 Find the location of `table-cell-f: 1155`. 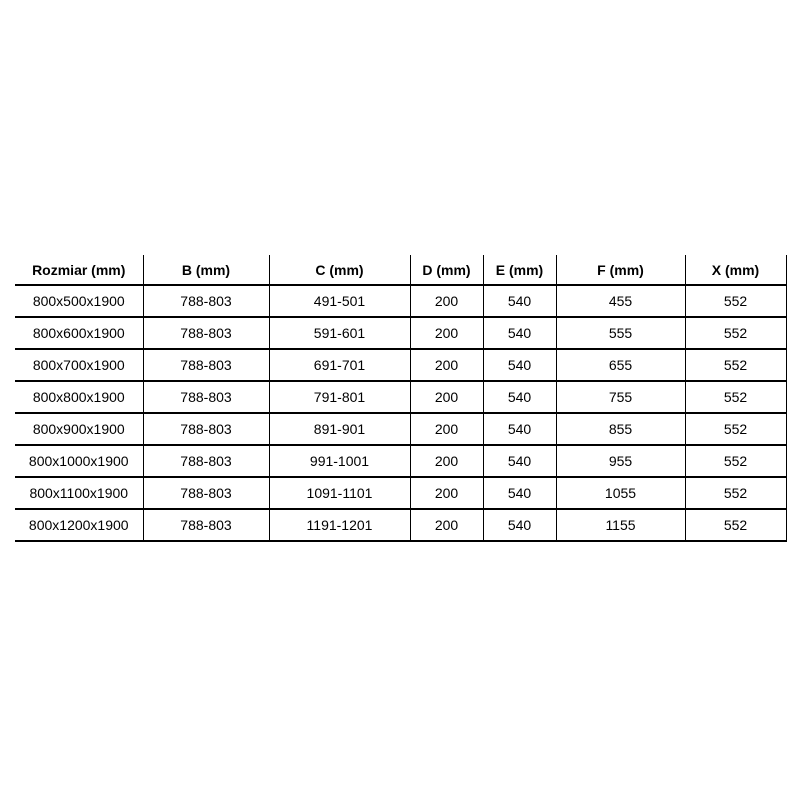

table-cell-f: 1155 is located at coordinates (621, 525).